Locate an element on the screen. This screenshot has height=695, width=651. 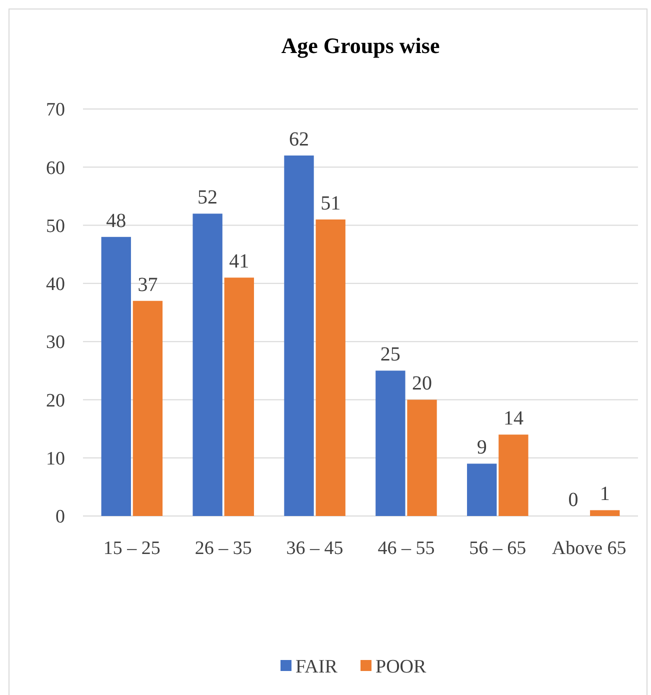
x-tick-label: 36 – 45 is located at coordinates (315, 548).